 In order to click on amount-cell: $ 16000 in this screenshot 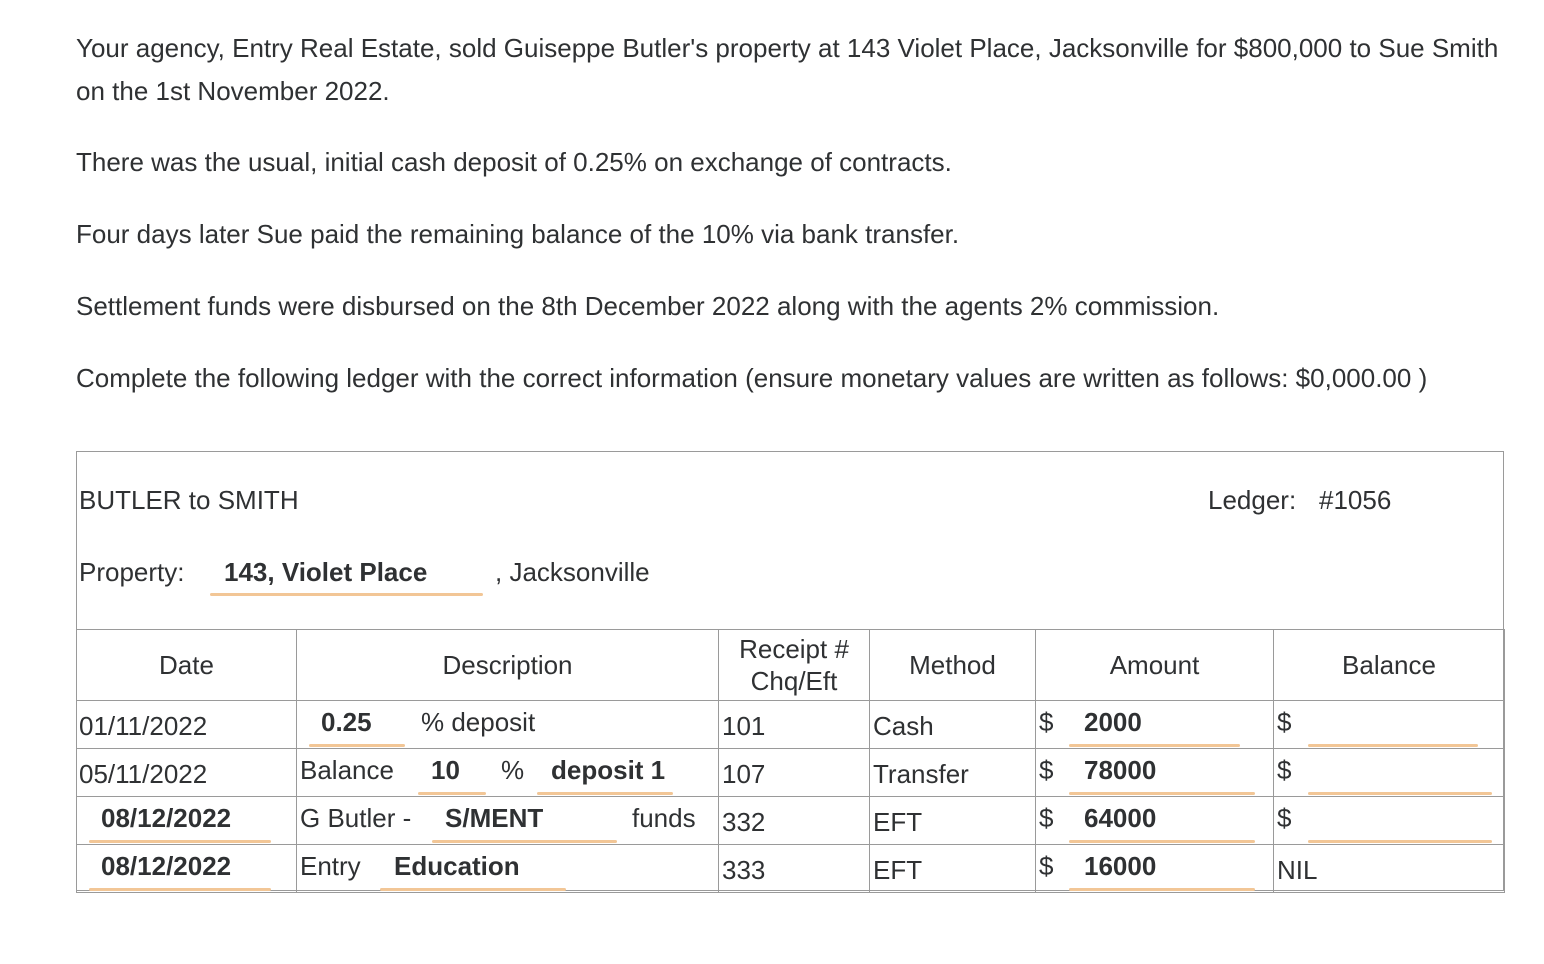, I will do `click(1154, 868)`.